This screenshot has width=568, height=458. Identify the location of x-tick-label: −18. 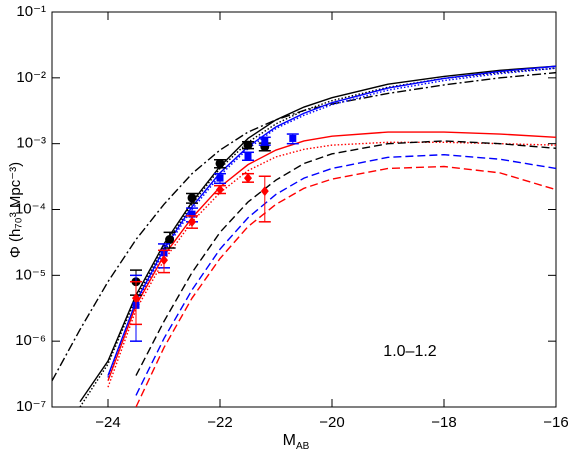
(443, 422).